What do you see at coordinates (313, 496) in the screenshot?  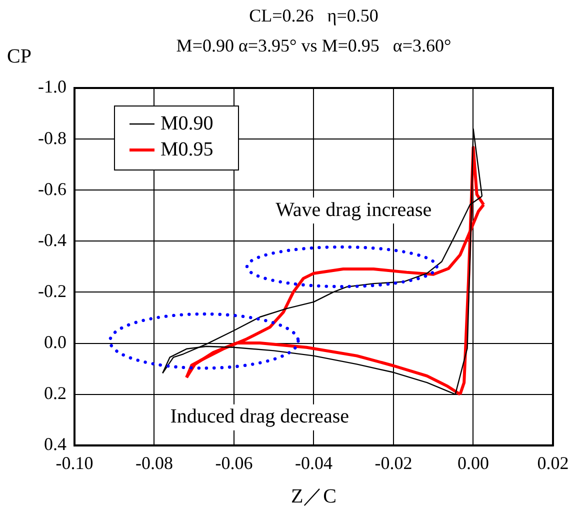 I see `x-axis-title: Z／C` at bounding box center [313, 496].